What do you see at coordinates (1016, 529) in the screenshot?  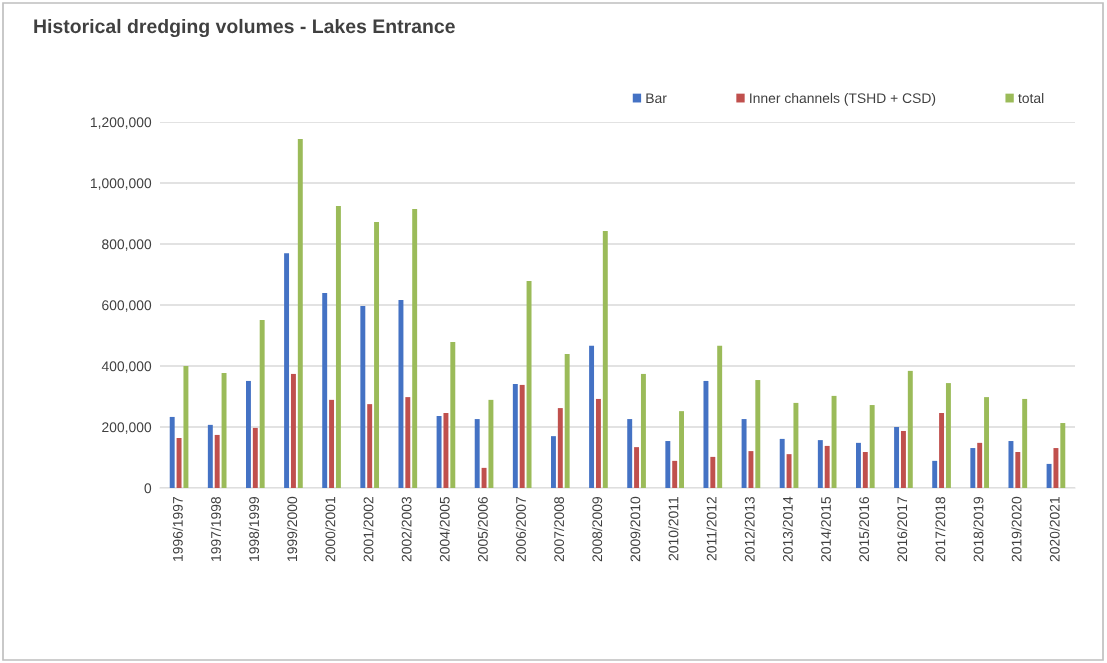 I see `x-tick-label: 2019/2020` at bounding box center [1016, 529].